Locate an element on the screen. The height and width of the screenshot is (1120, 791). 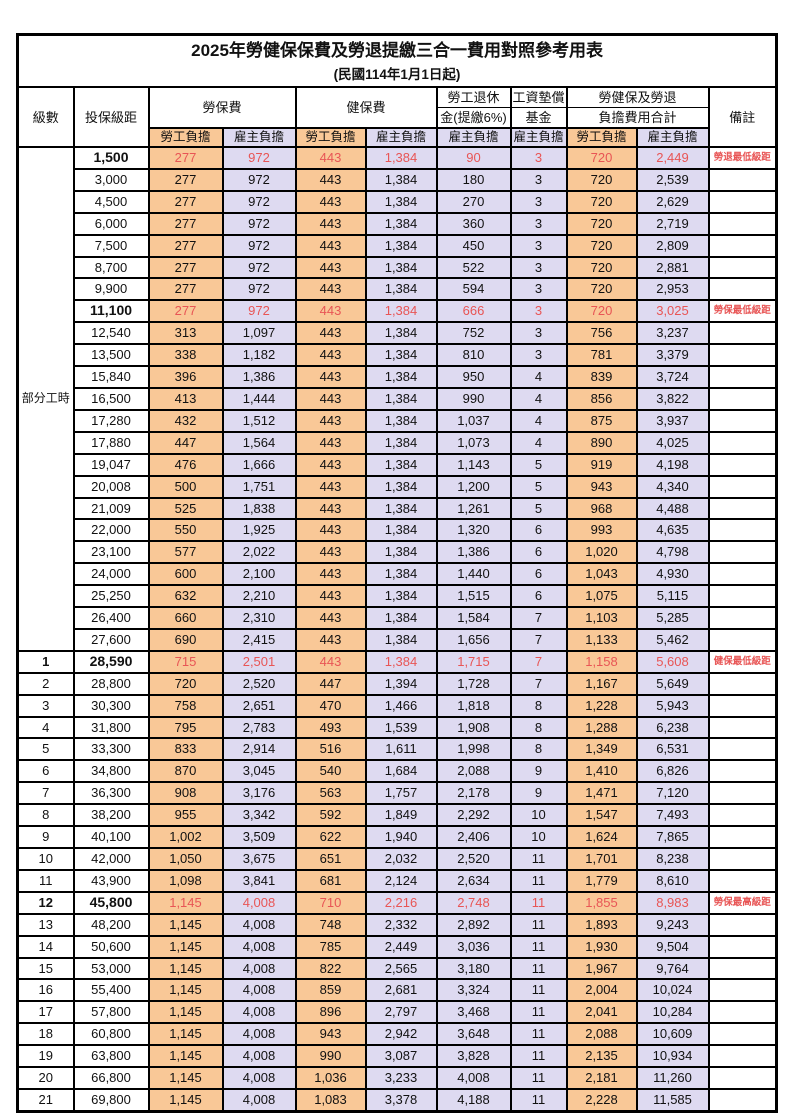
value-cell: 870 is located at coordinates (185, 771).